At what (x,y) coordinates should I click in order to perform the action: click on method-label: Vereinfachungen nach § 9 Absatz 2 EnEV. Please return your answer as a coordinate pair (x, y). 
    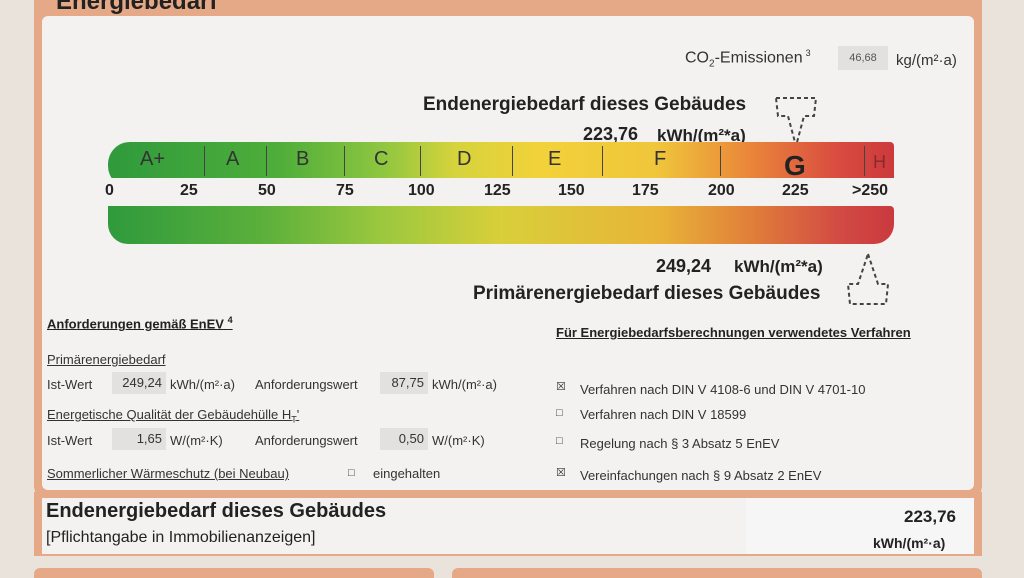
    Looking at the image, I should click on (701, 475).